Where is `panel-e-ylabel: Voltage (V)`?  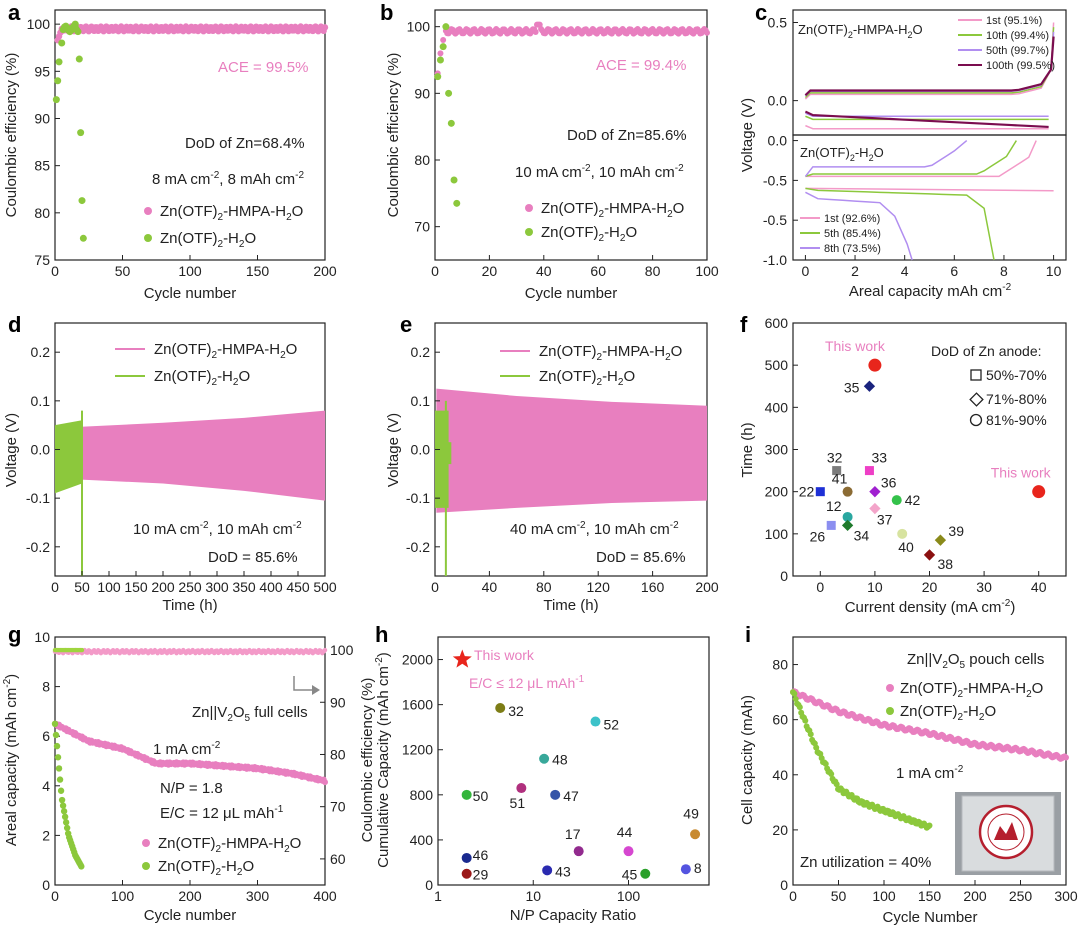
panel-e-ylabel: Voltage (V) is located at coordinates (393, 450).